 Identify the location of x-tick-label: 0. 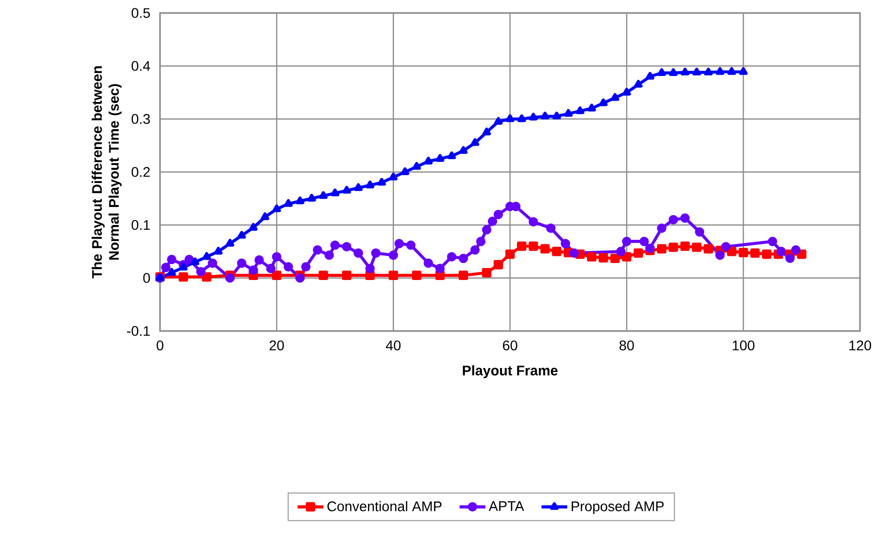
(160, 345).